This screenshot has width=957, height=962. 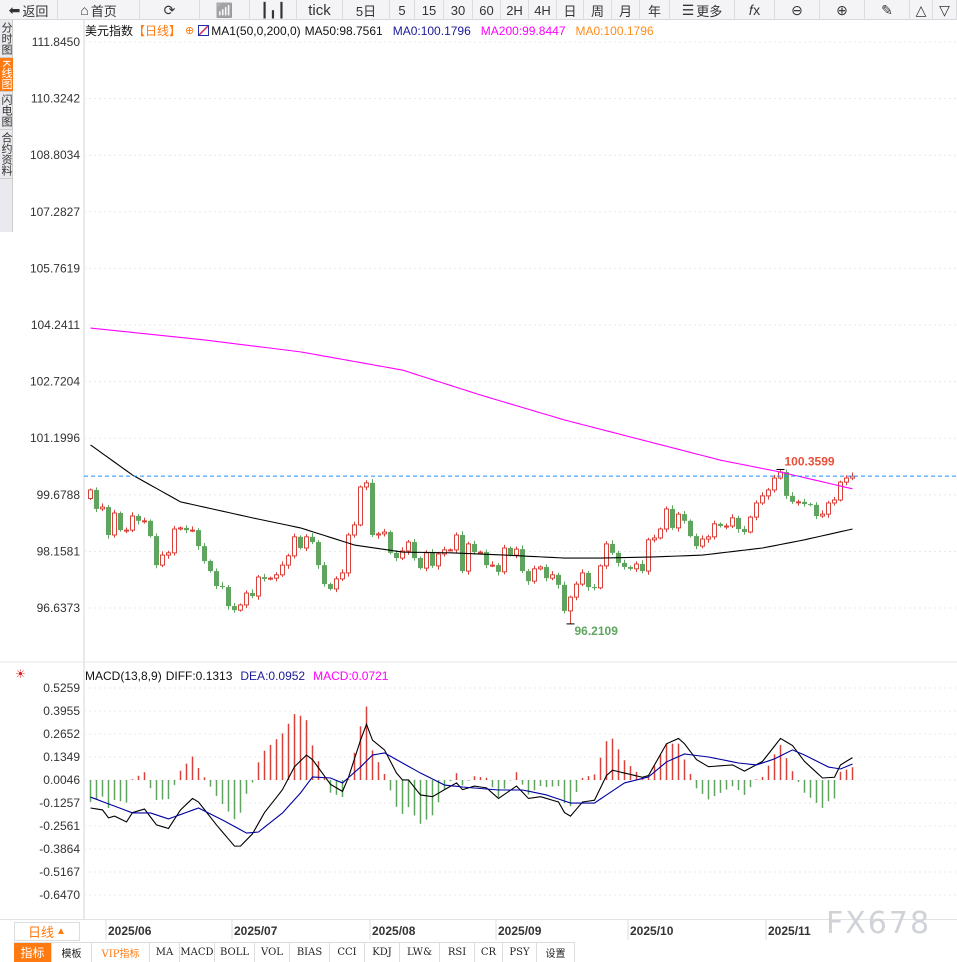 I want to click on toolbar-button-fx: 𝑓x, so click(x=755, y=10).